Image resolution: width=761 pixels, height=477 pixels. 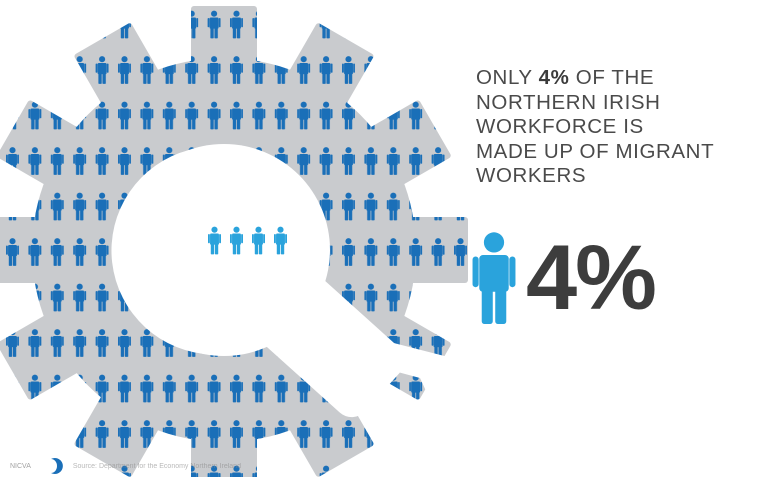 I want to click on headline-highlight: 4%, so click(x=554, y=77).